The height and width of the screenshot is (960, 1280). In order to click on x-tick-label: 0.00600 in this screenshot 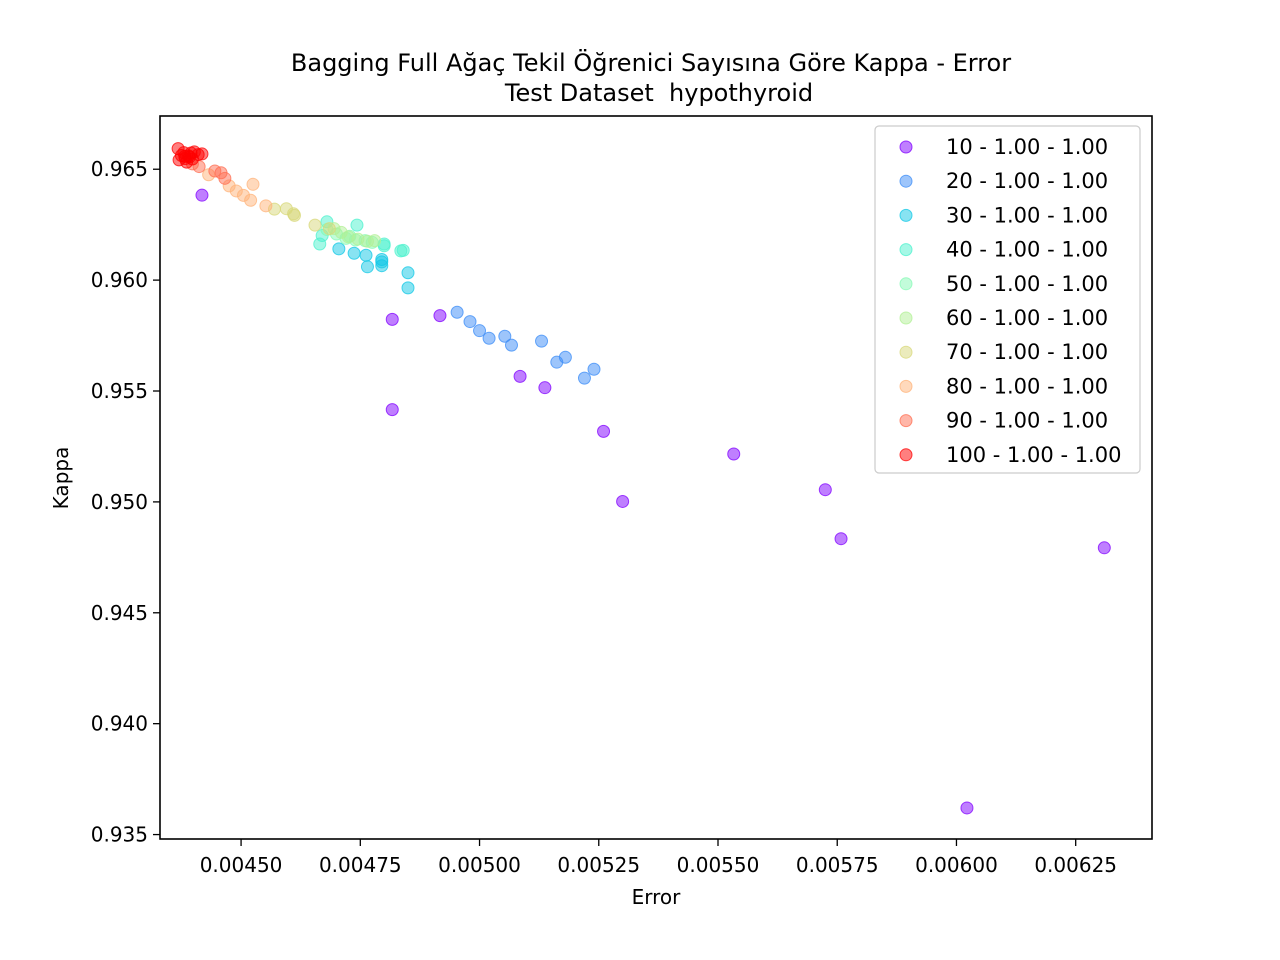, I will do `click(956, 865)`.